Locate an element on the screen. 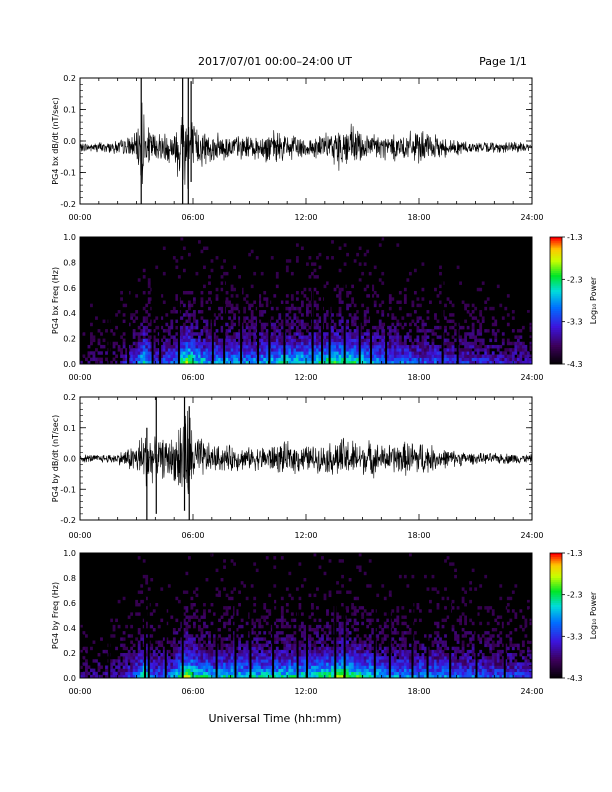 The image size is (612, 792). colorbar-label: Log₁₀ Power is located at coordinates (593, 300).